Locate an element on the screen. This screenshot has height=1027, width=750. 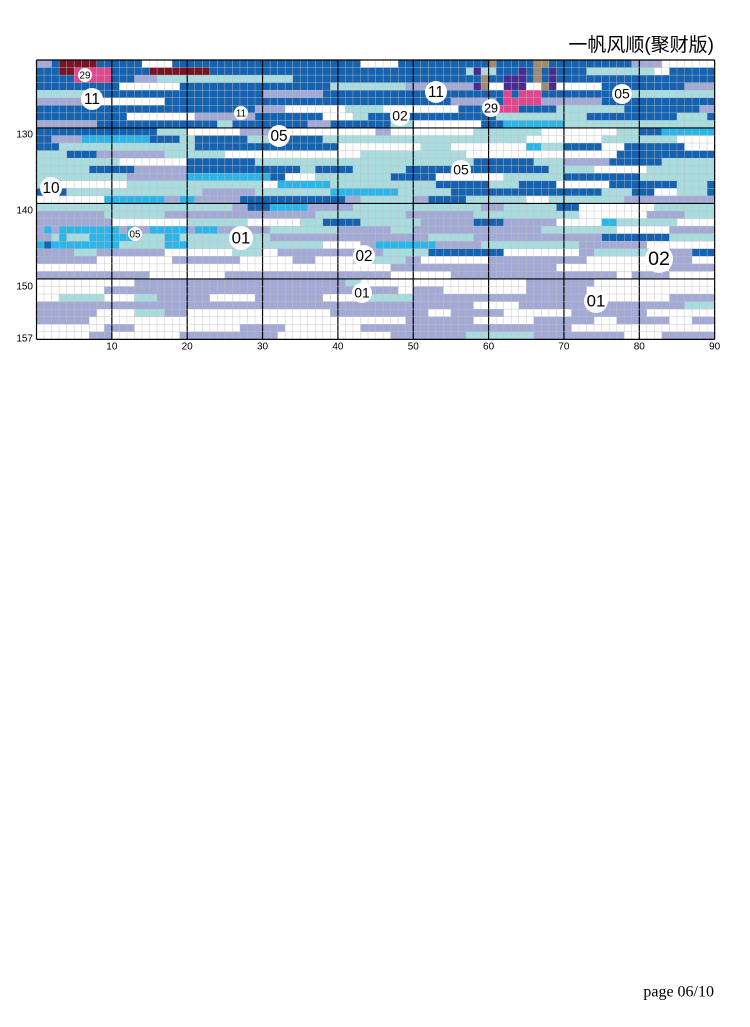
symbol-label: 29 is located at coordinates (491, 108).